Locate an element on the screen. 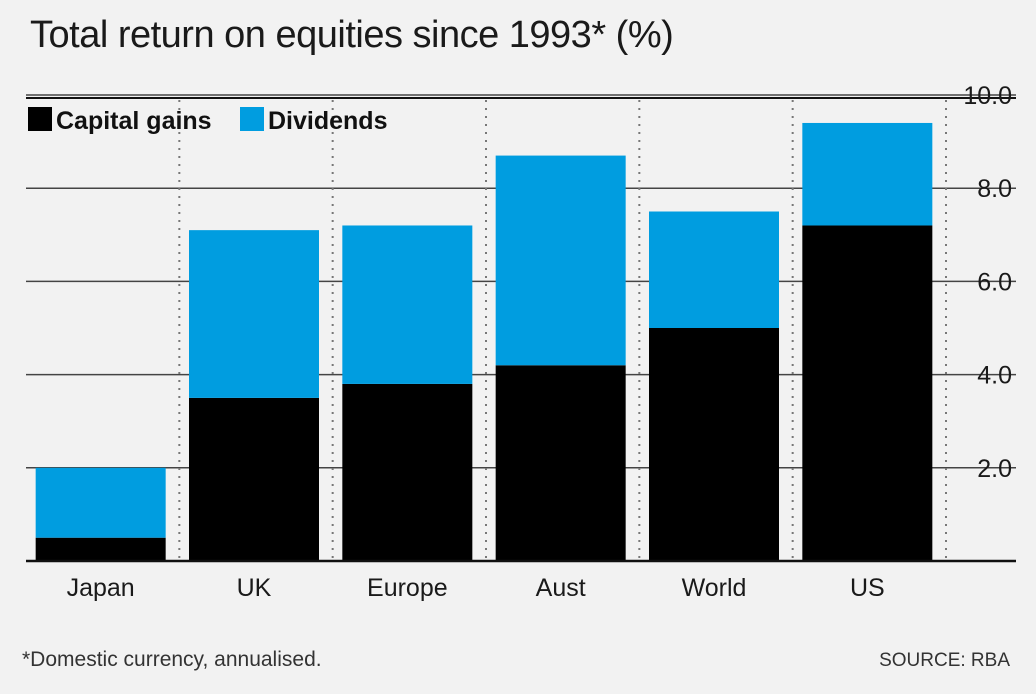 The width and height of the screenshot is (1036, 694). y-tick-label: 8.0 is located at coordinates (994, 189).